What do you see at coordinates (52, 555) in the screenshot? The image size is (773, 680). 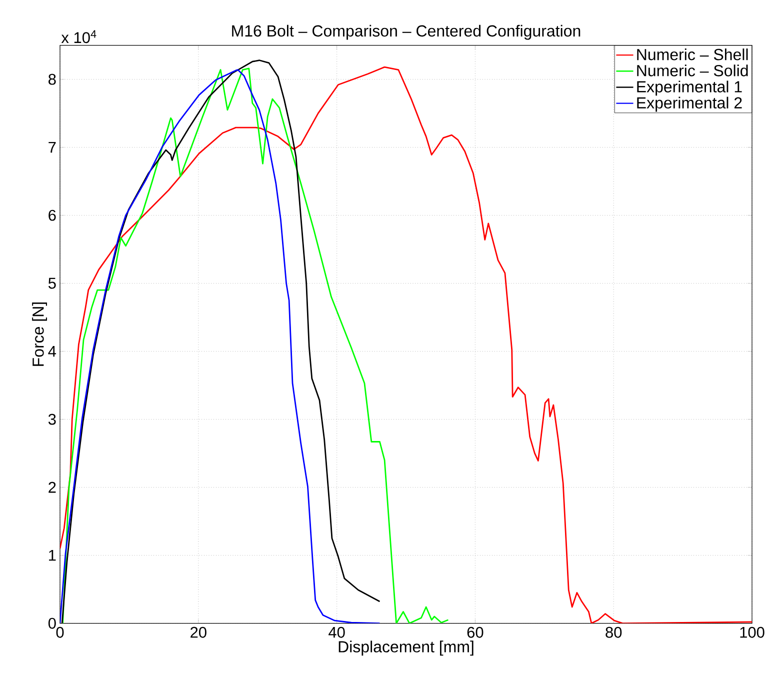 I see `y-tick-label: 1` at bounding box center [52, 555].